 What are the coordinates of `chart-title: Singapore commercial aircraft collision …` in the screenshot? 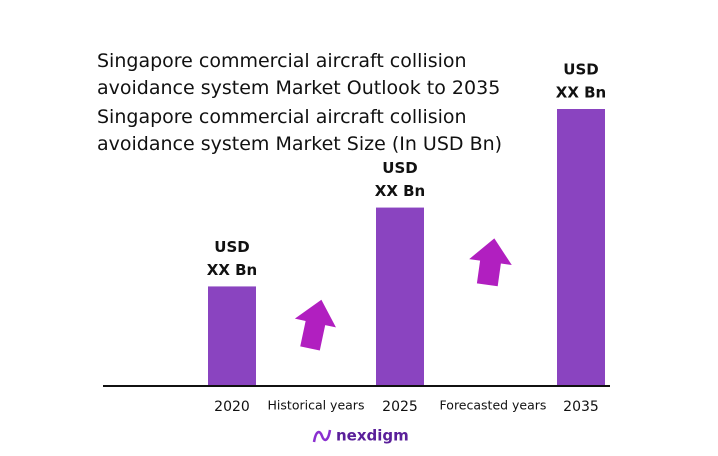 It's located at (299, 74).